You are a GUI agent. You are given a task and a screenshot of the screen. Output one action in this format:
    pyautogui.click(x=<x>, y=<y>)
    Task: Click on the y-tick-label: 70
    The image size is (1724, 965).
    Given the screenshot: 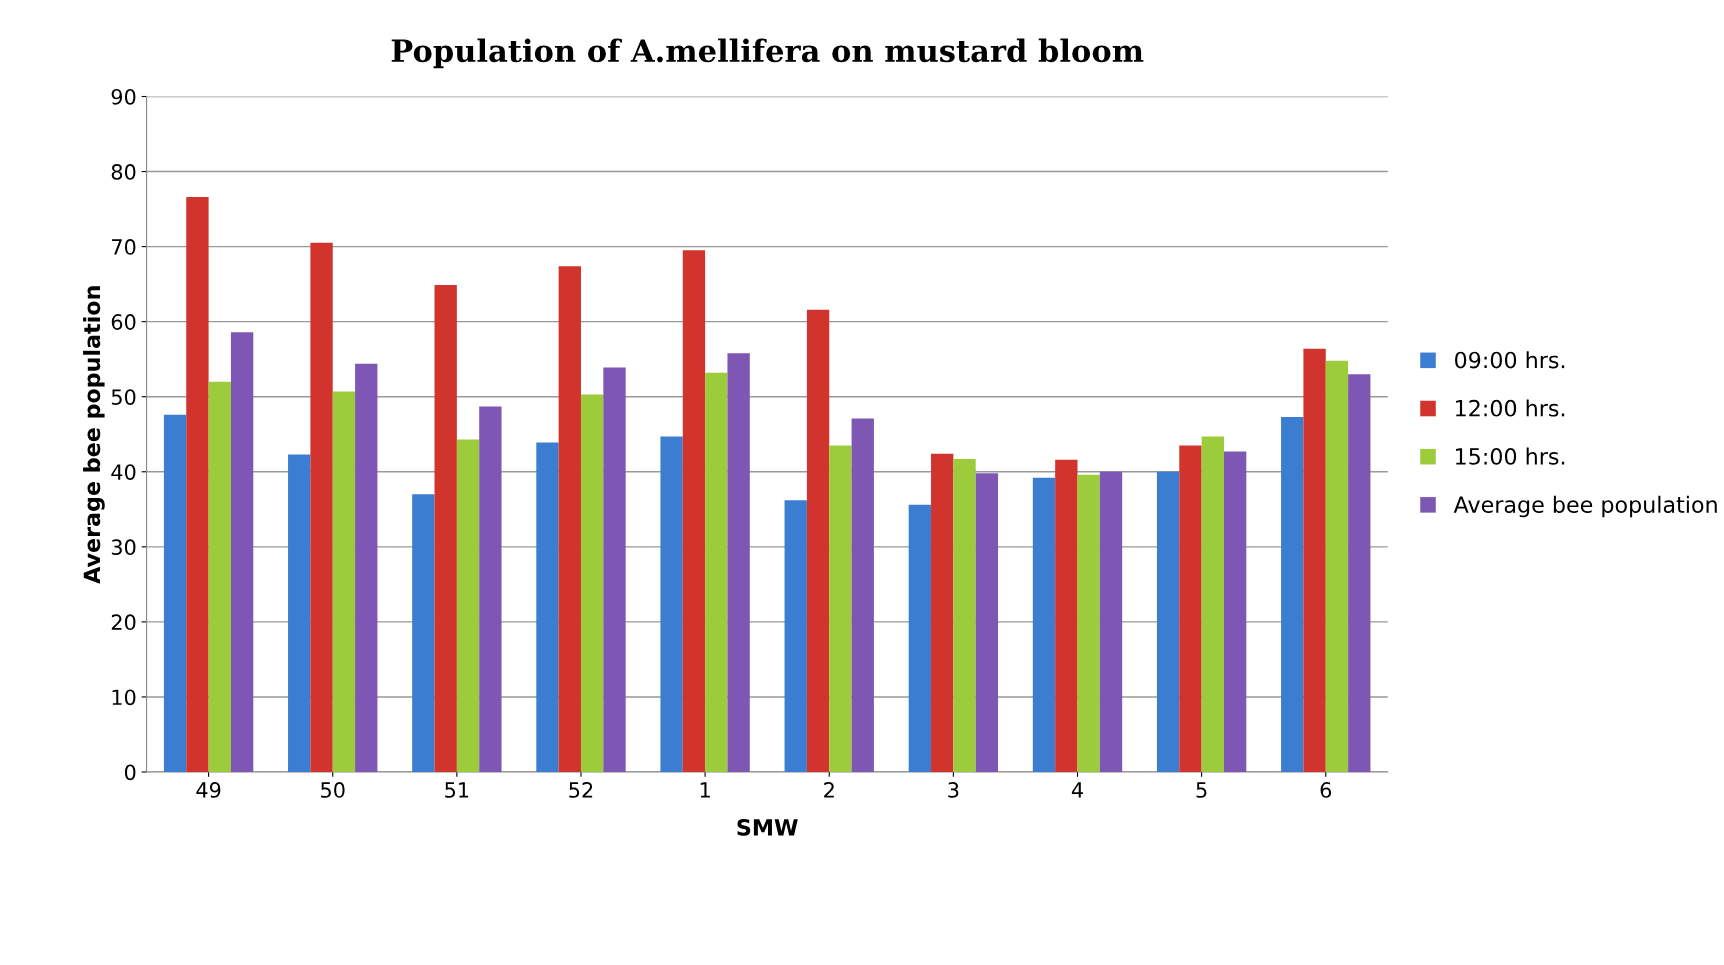 What is the action you would take?
    pyautogui.click(x=124, y=247)
    